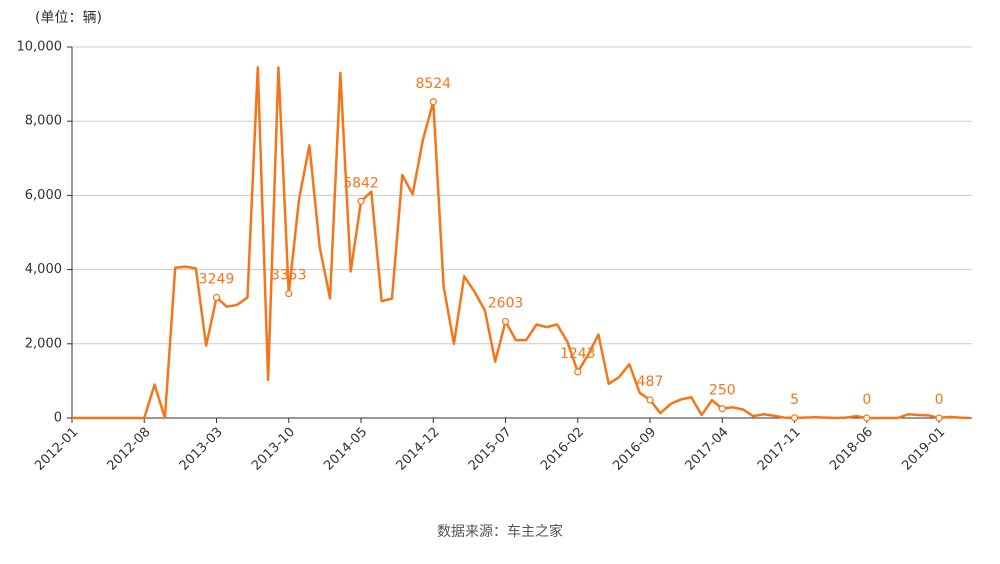 Image resolution: width=1000 pixels, height=564 pixels. What do you see at coordinates (217, 279) in the screenshot?
I see `data-label: 3249` at bounding box center [217, 279].